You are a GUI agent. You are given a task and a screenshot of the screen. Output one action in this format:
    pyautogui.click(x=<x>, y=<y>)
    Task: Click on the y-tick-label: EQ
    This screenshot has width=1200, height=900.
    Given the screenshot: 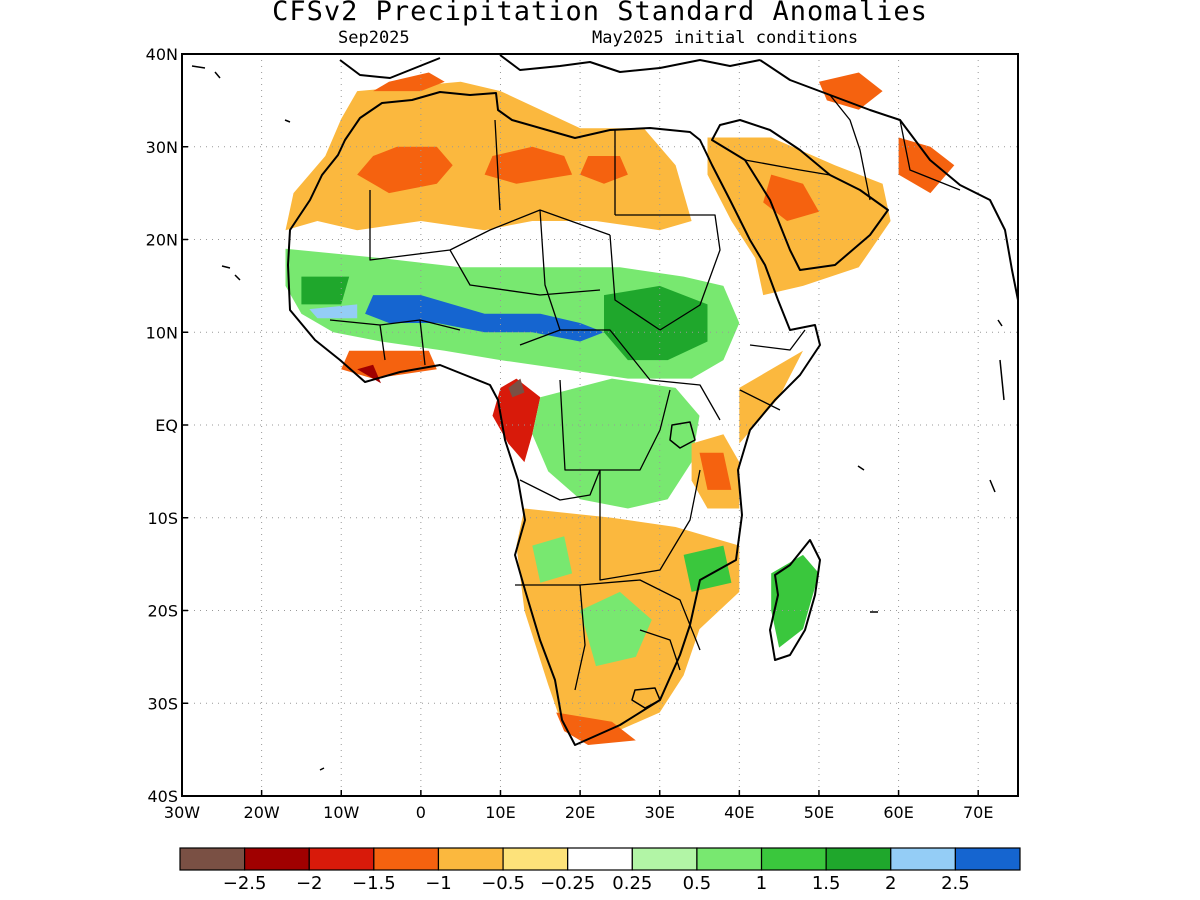 What is the action you would take?
    pyautogui.click(x=166, y=425)
    